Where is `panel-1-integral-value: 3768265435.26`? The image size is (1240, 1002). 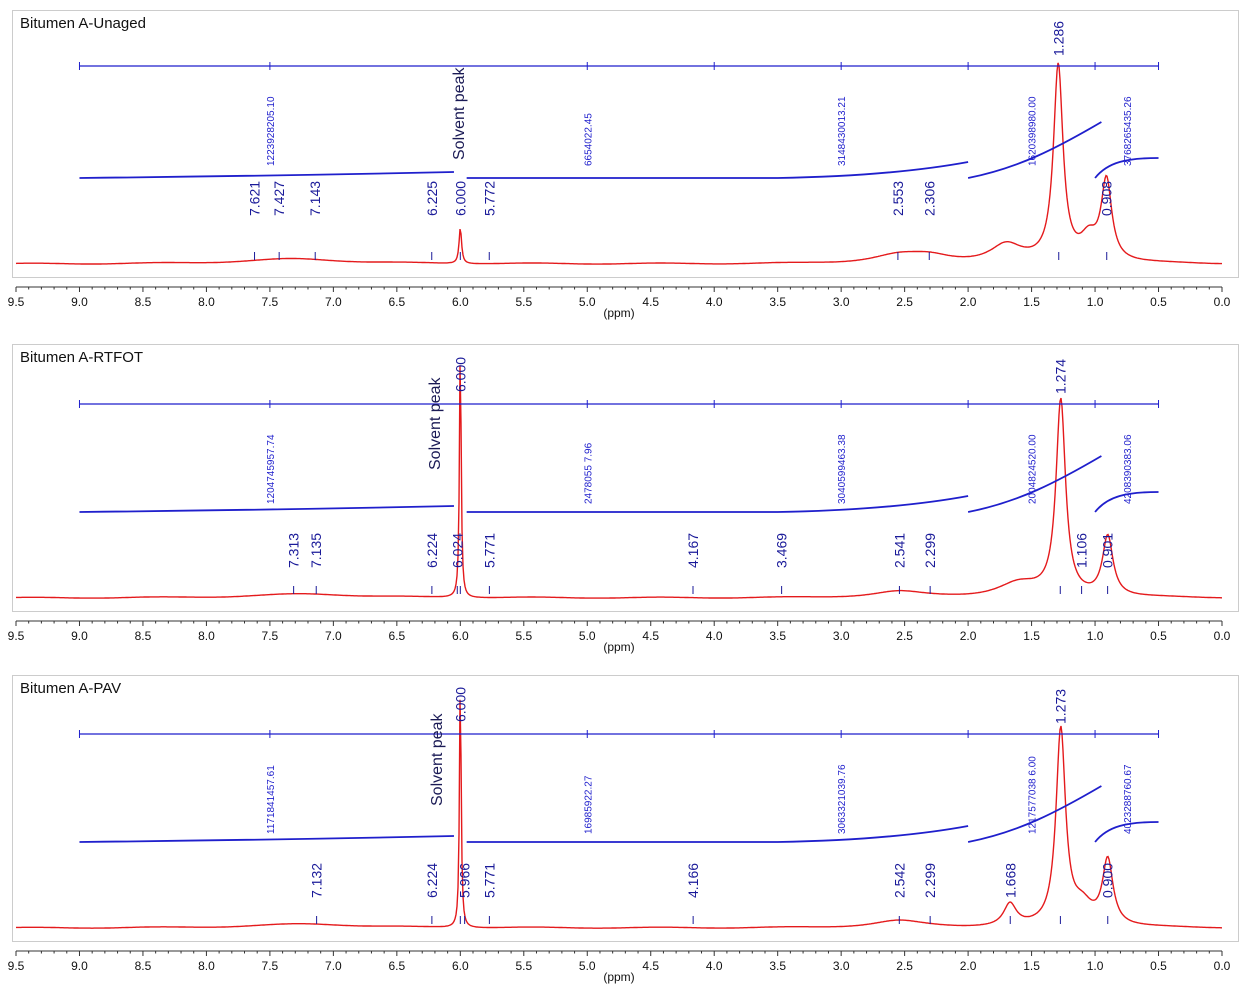
panel-1-integral-value: 3768265435.26 is located at coordinates (1128, 131).